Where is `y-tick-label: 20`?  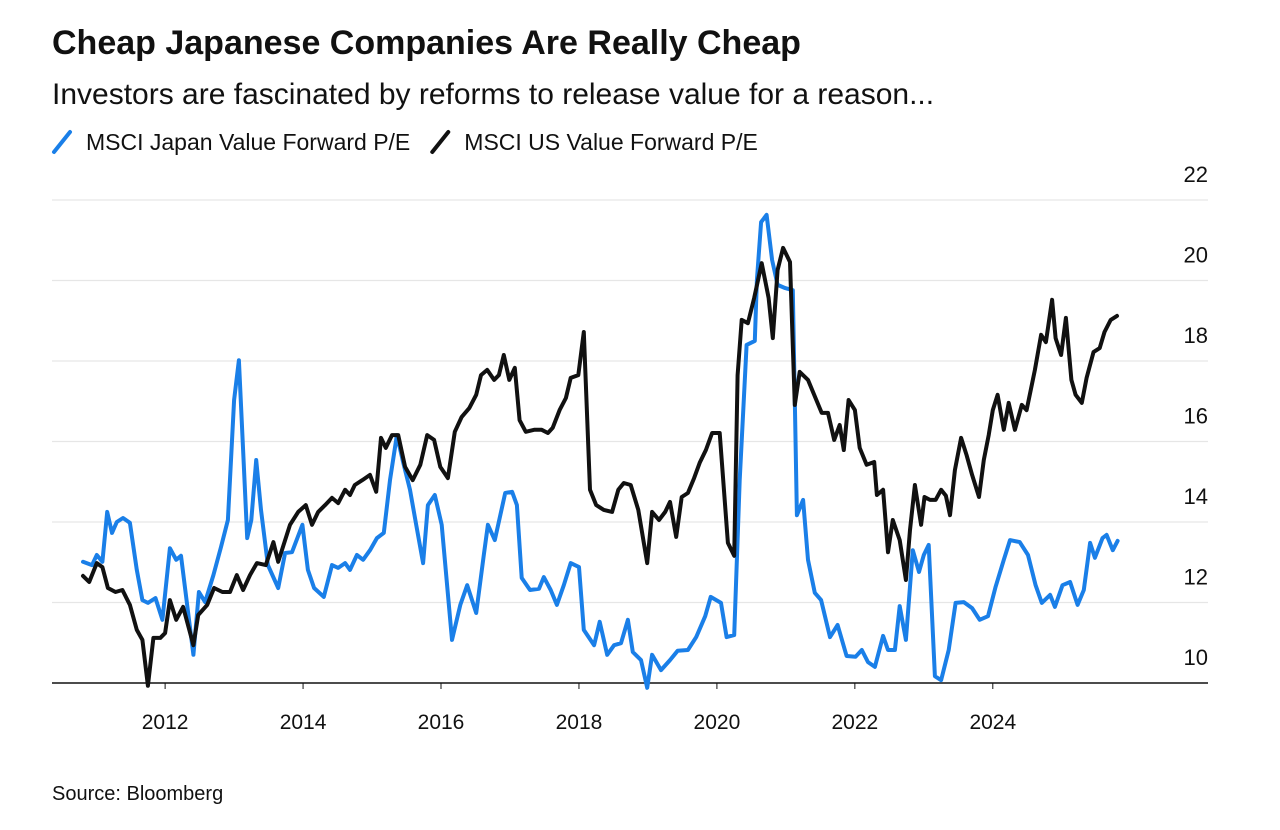 y-tick-label: 20 is located at coordinates (1196, 255).